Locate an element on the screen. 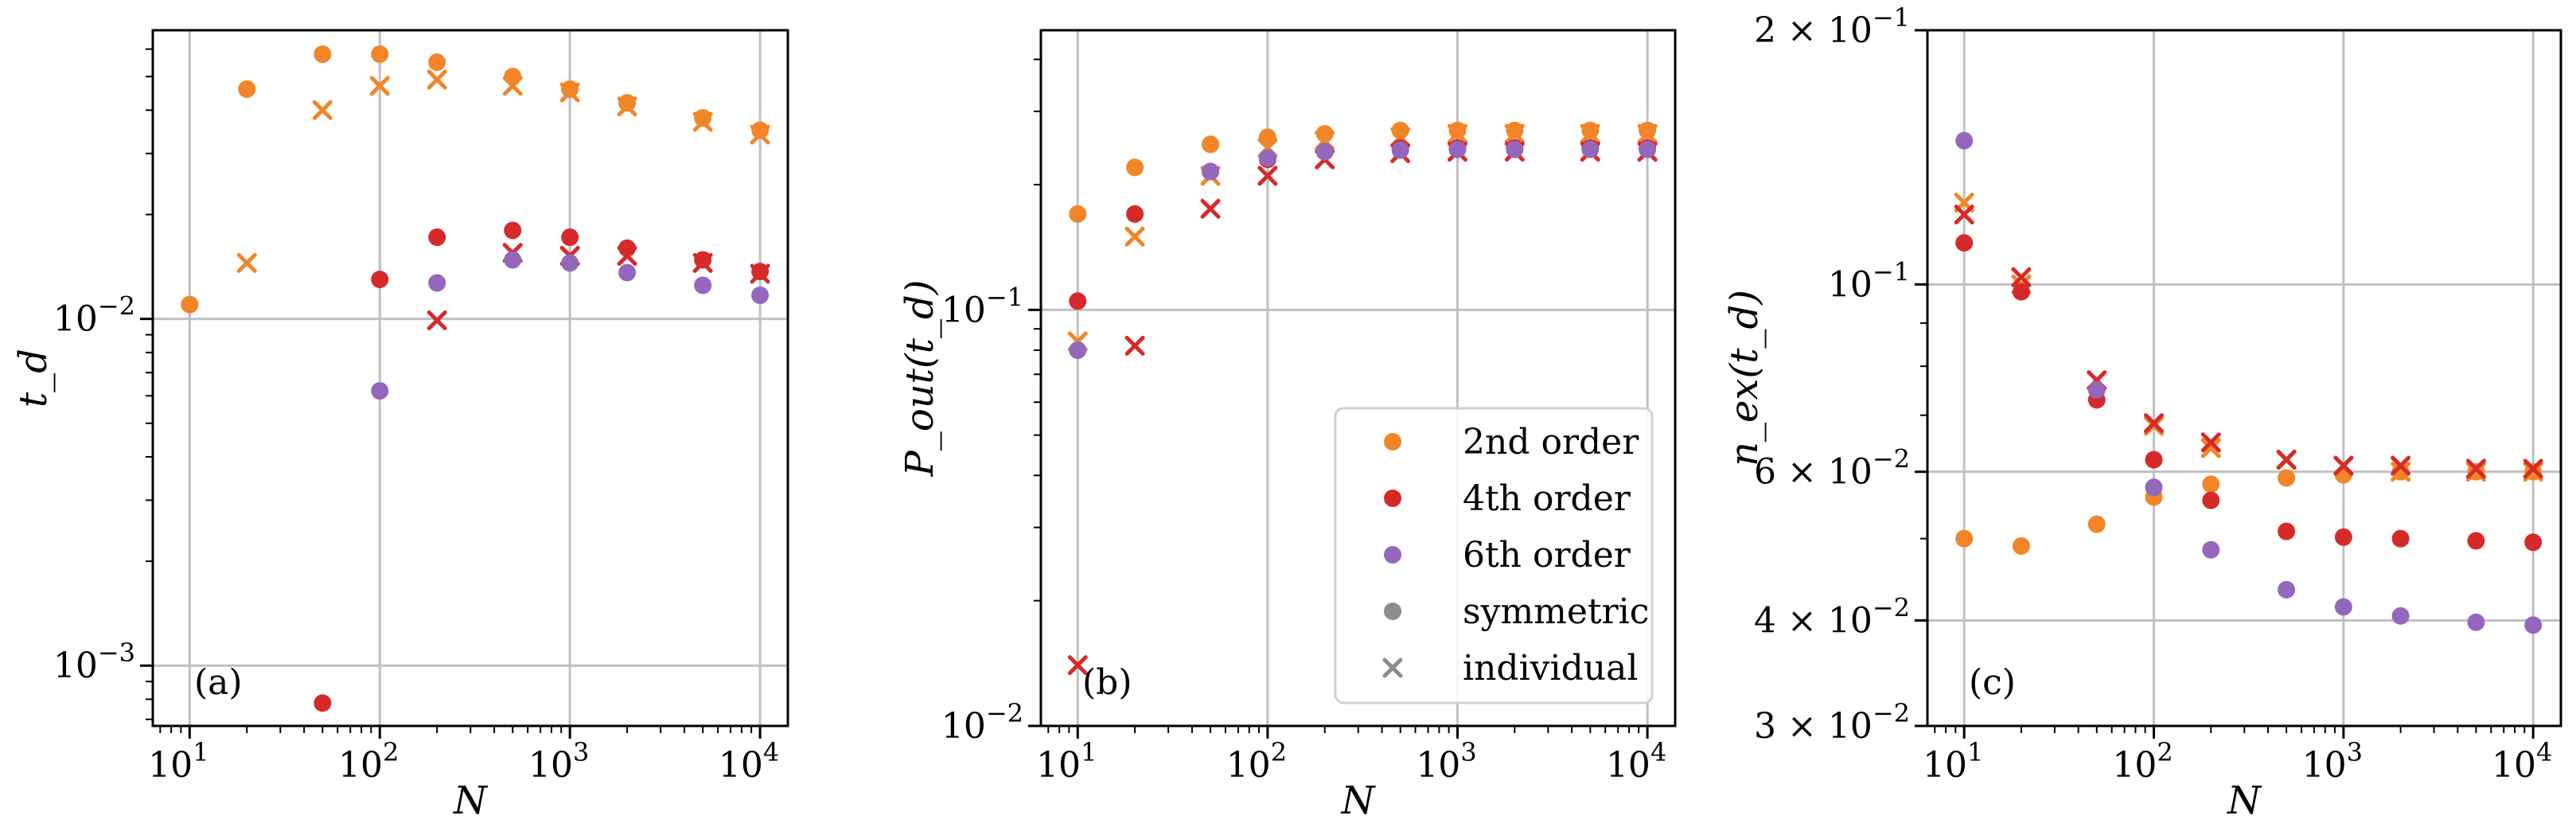 The image size is (2576, 831). legend-marker-x is located at coordinates (1392, 668).